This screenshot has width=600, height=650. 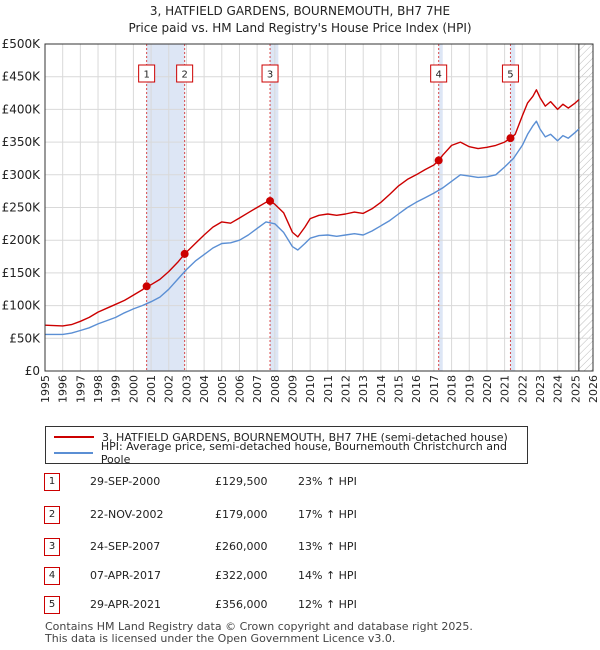 What do you see at coordinates (558, 389) in the screenshot?
I see `x-tick-label: 2024` at bounding box center [558, 389].